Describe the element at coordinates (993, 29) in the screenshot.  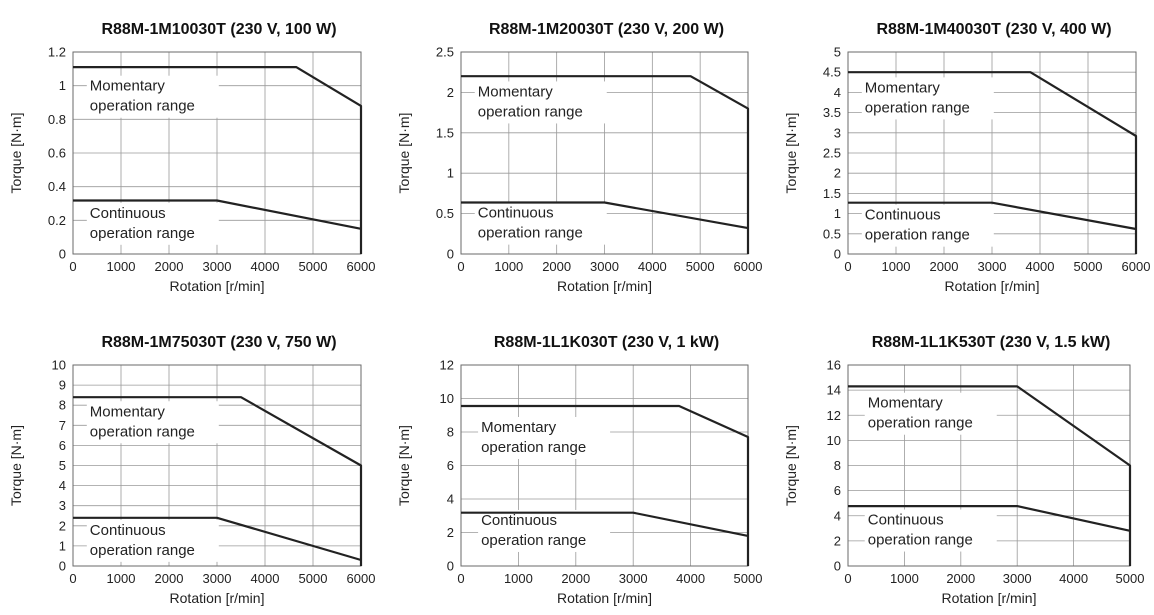
I see `chart-title: R88M-1M40030T (230 V, 400 W)` at that location.